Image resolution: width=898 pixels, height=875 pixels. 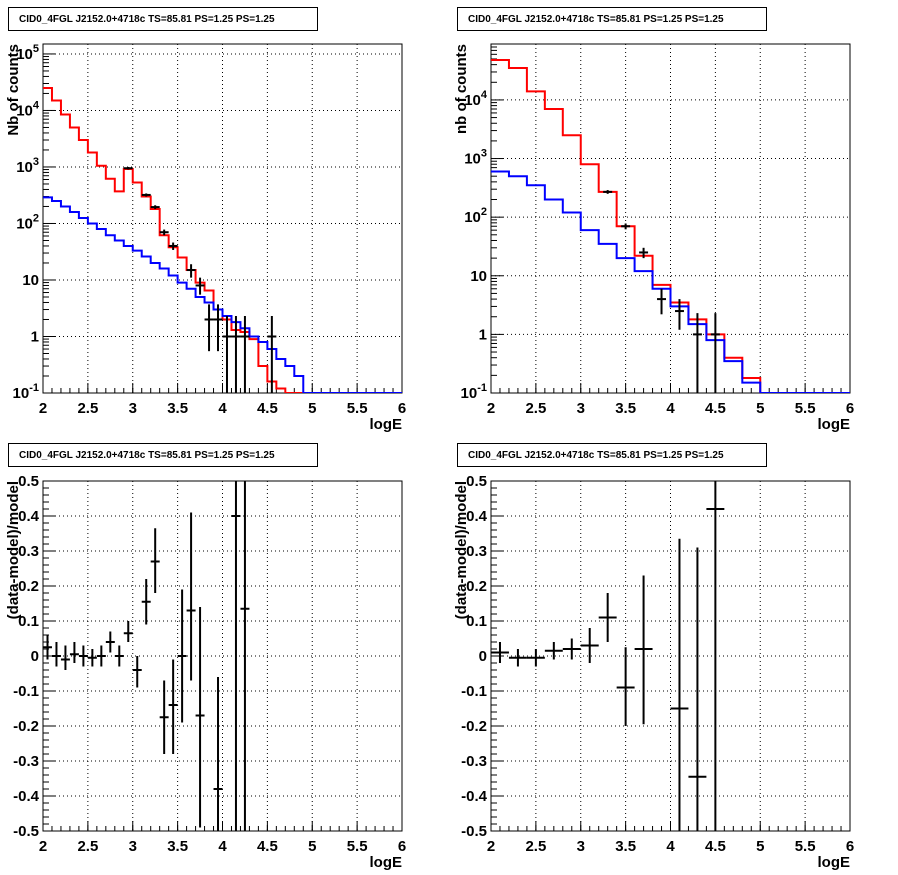 I want to click on y-axis-label: Nb of counts, so click(x=13, y=90).